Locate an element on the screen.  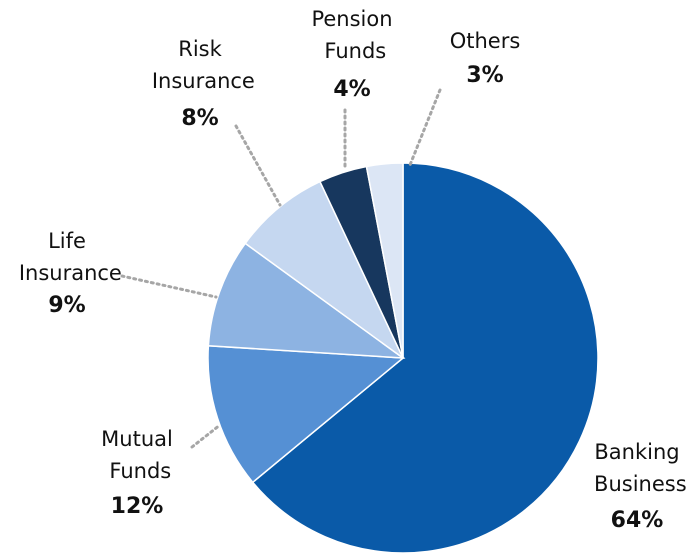
slice-label: Life Insurance is located at coordinates (67, 257).